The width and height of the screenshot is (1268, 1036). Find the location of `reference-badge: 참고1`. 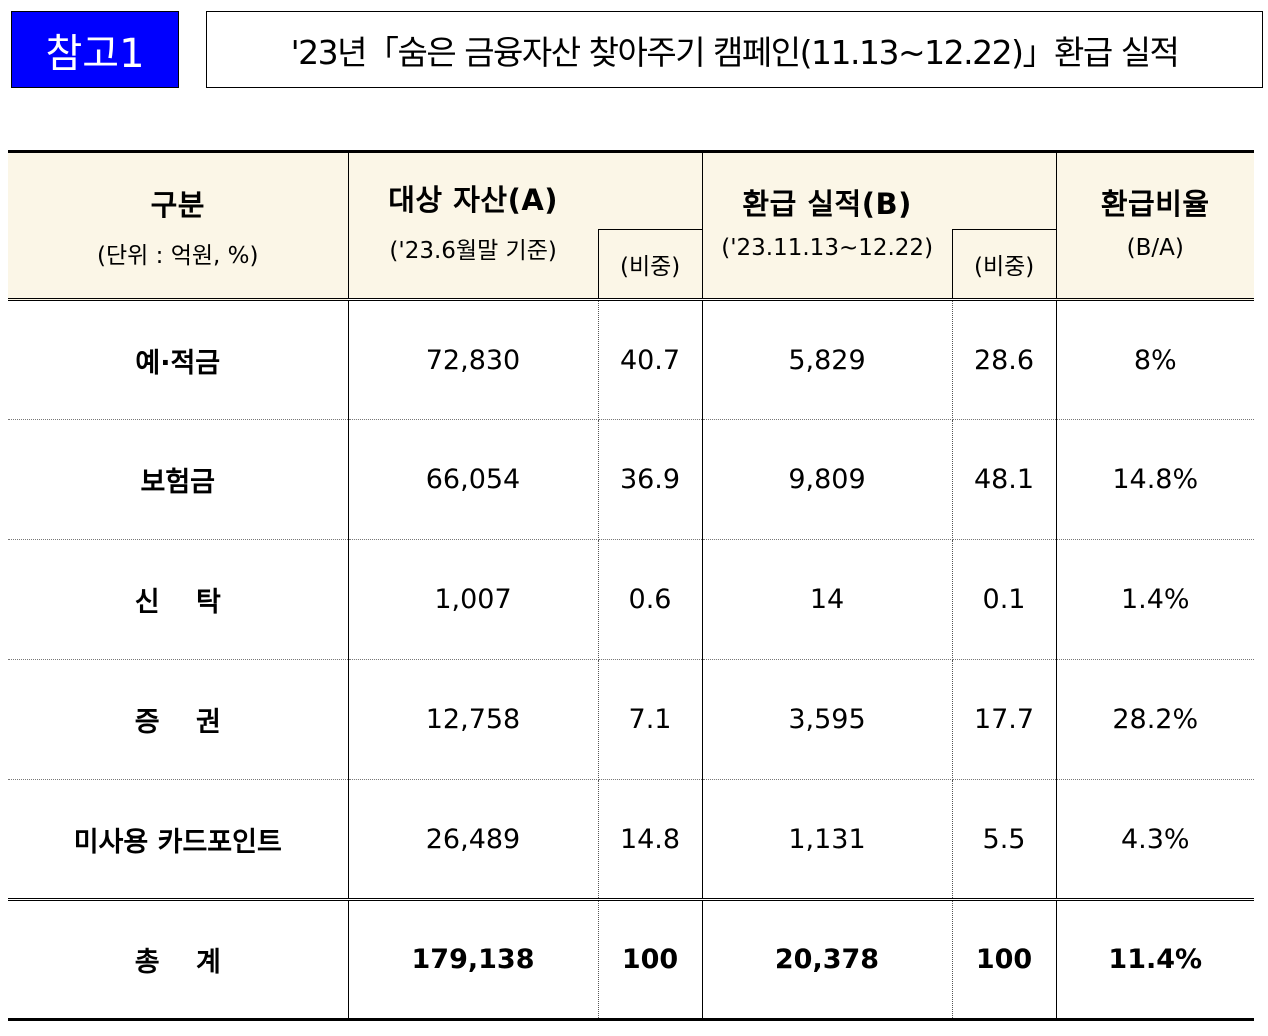

reference-badge: 참고1 is located at coordinates (95, 49).